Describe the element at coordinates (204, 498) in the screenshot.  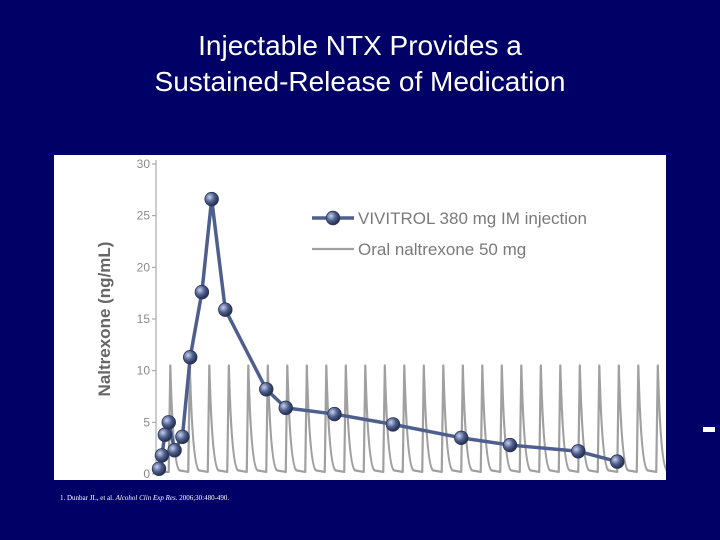
I see `citation-details: 2006;30:480-490.` at that location.